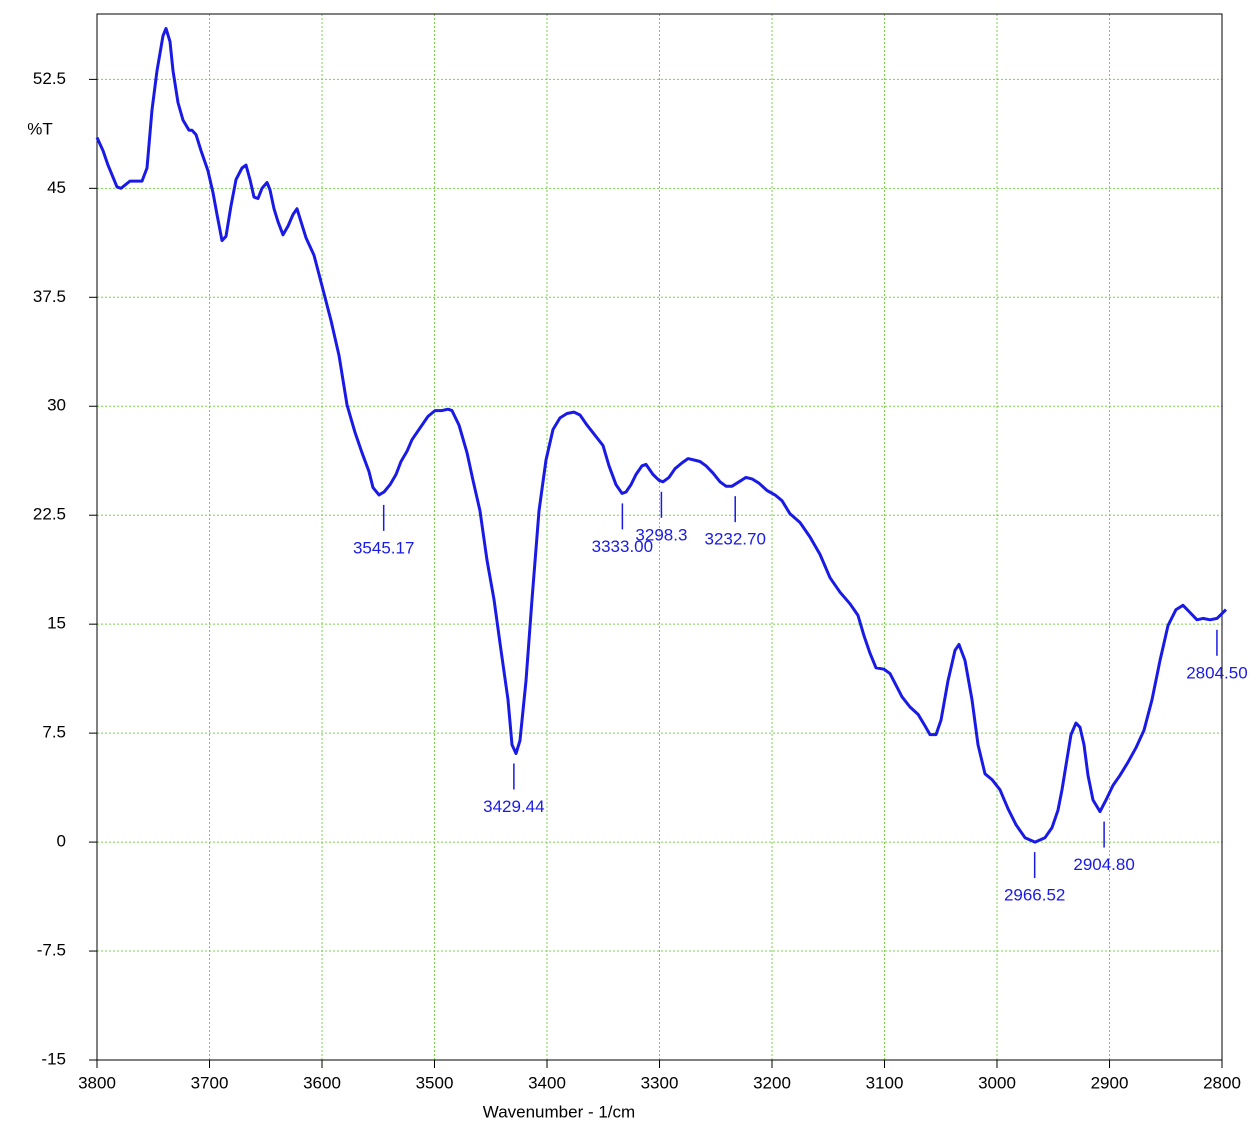  Describe the element at coordinates (513, 806) in the screenshot. I see `peak-label: 3429.44` at that location.